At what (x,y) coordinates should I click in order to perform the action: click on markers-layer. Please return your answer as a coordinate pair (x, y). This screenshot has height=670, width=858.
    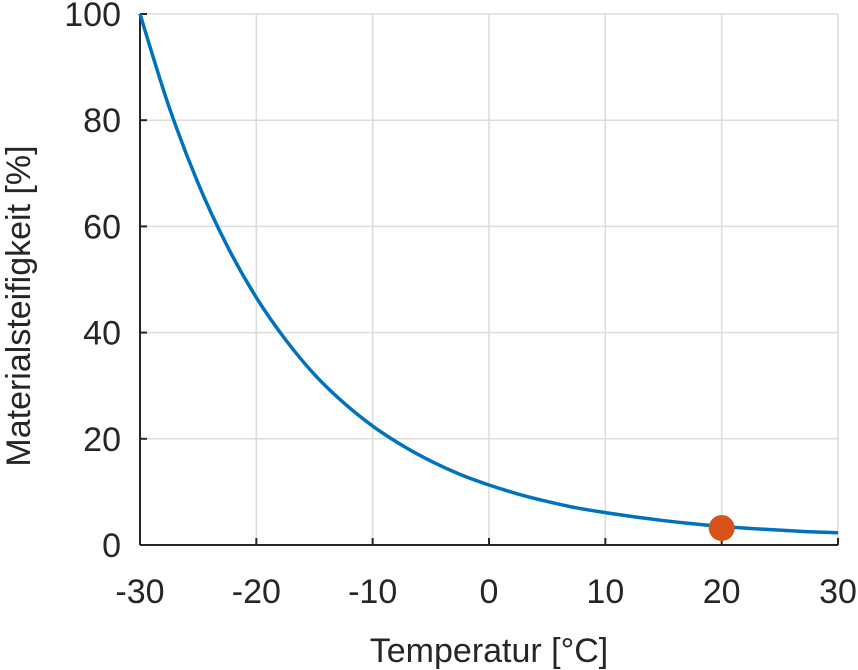
    Looking at the image, I should click on (721, 528).